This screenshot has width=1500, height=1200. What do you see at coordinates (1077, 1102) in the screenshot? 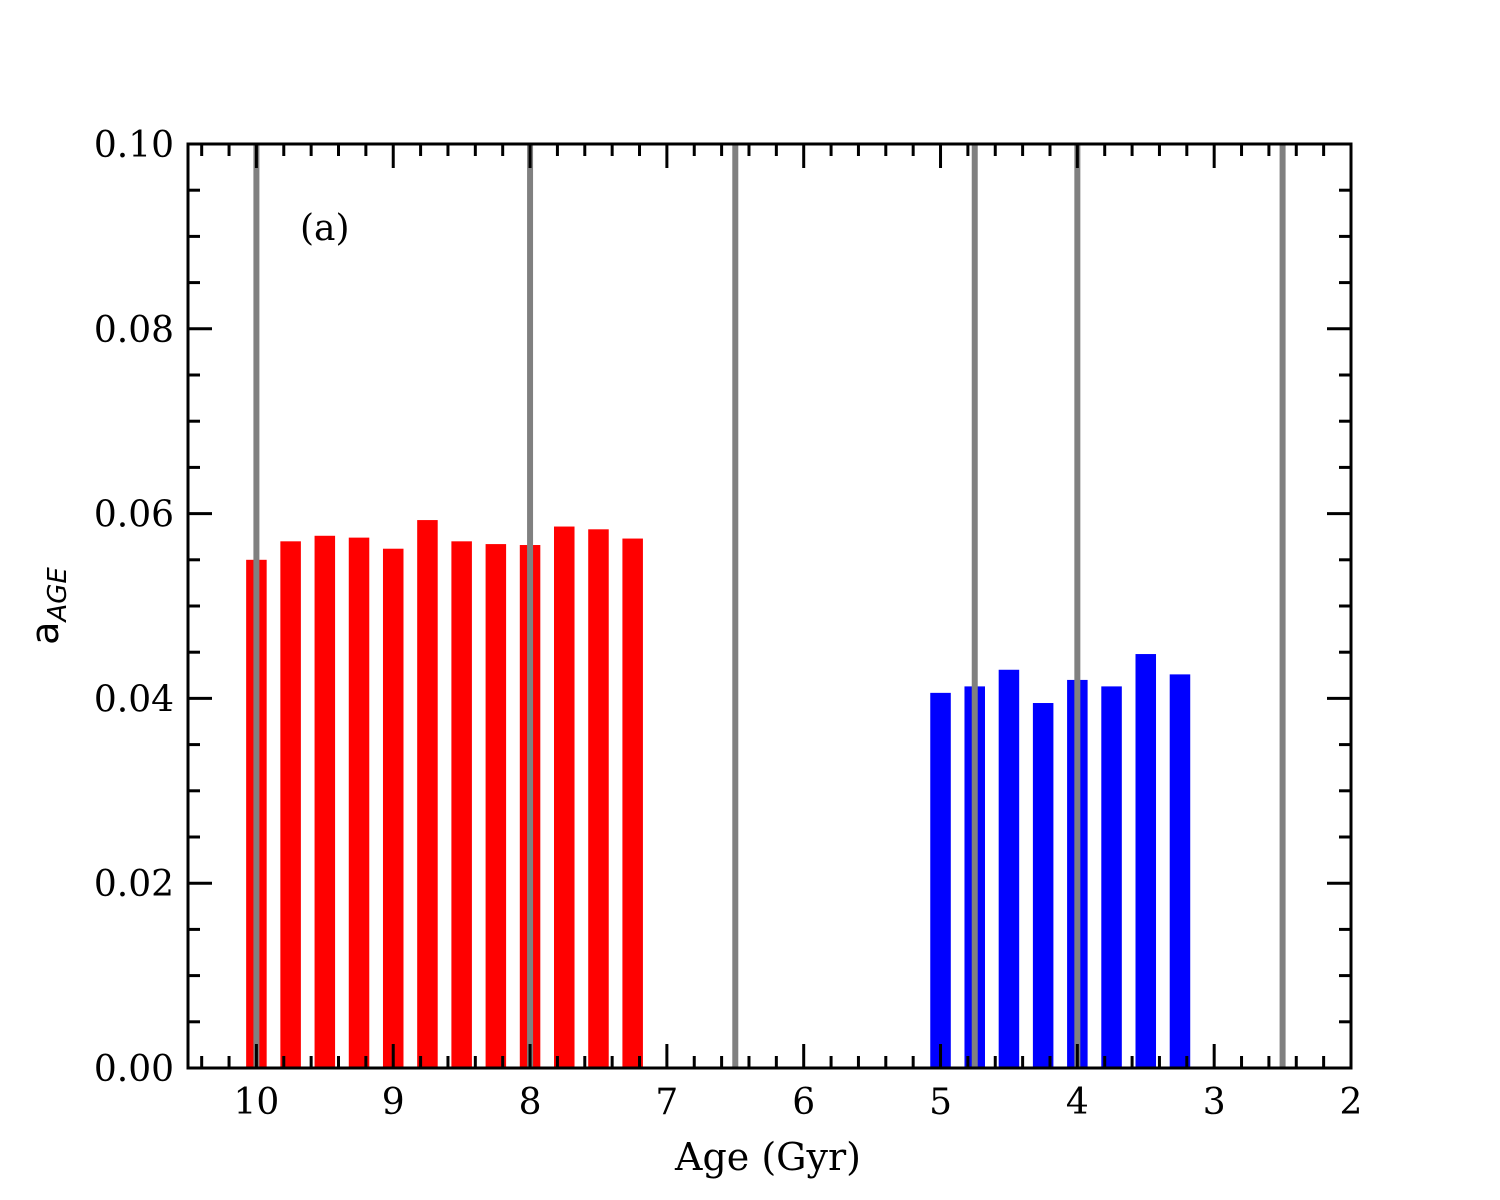
I see `x-tick-label-6: 4` at bounding box center [1077, 1102].